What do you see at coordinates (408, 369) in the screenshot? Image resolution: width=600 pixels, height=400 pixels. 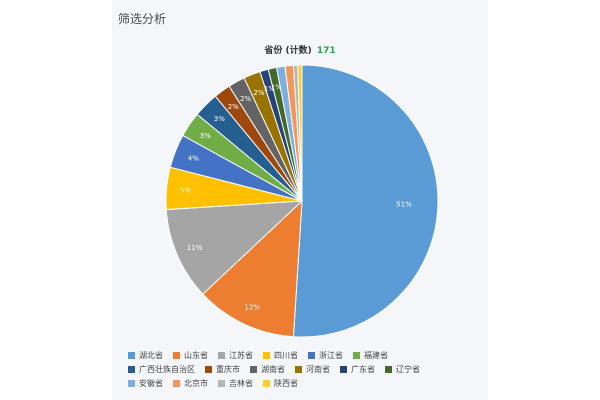 I see `legend-label: 辽宁省` at bounding box center [408, 369].